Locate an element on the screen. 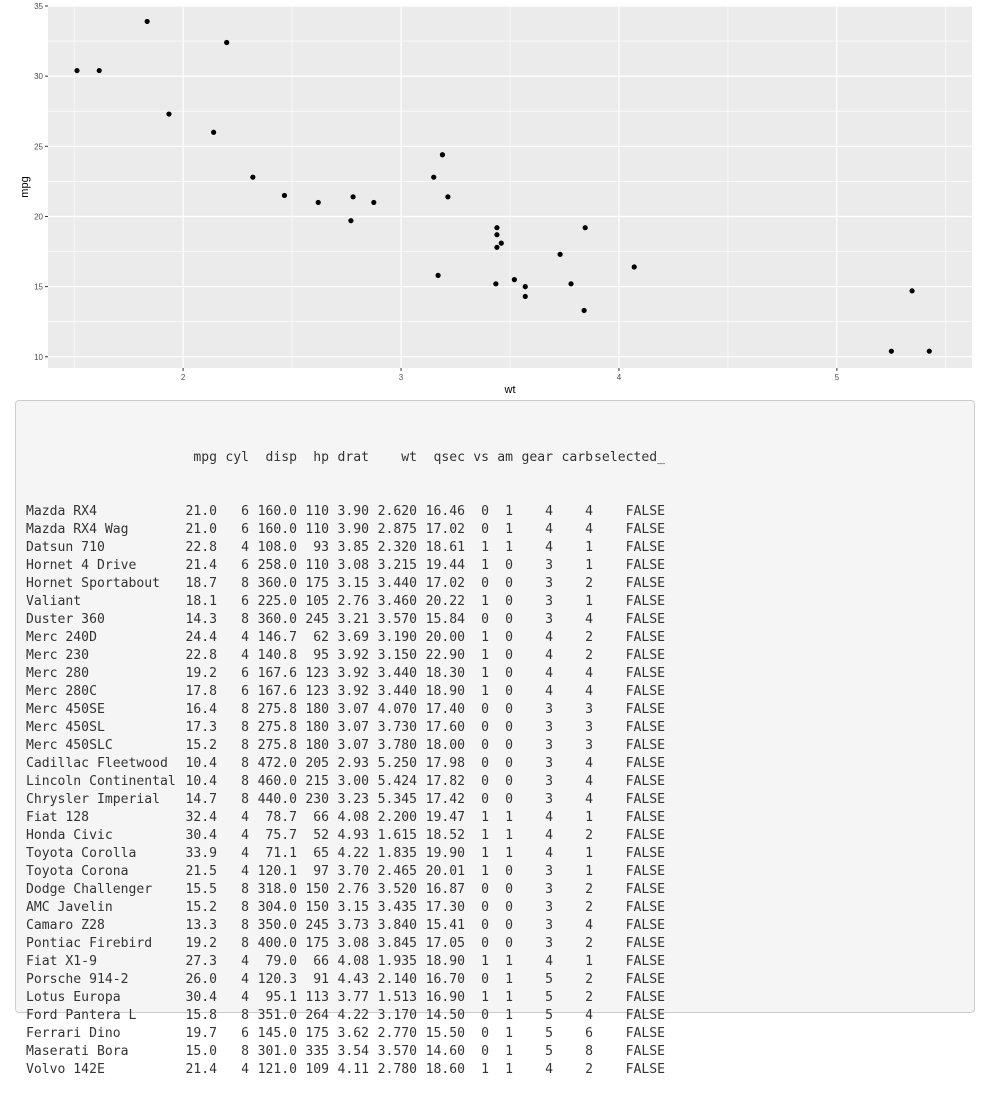 The width and height of the screenshot is (992, 1115). cell-wt: 3.780 is located at coordinates (397, 745).